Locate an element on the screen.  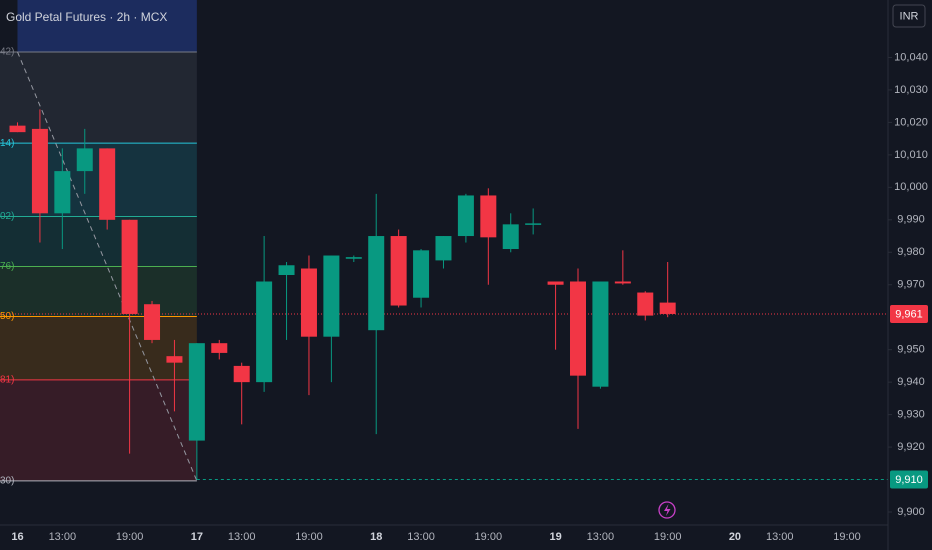
currency-button is located at coordinates (909, 16).